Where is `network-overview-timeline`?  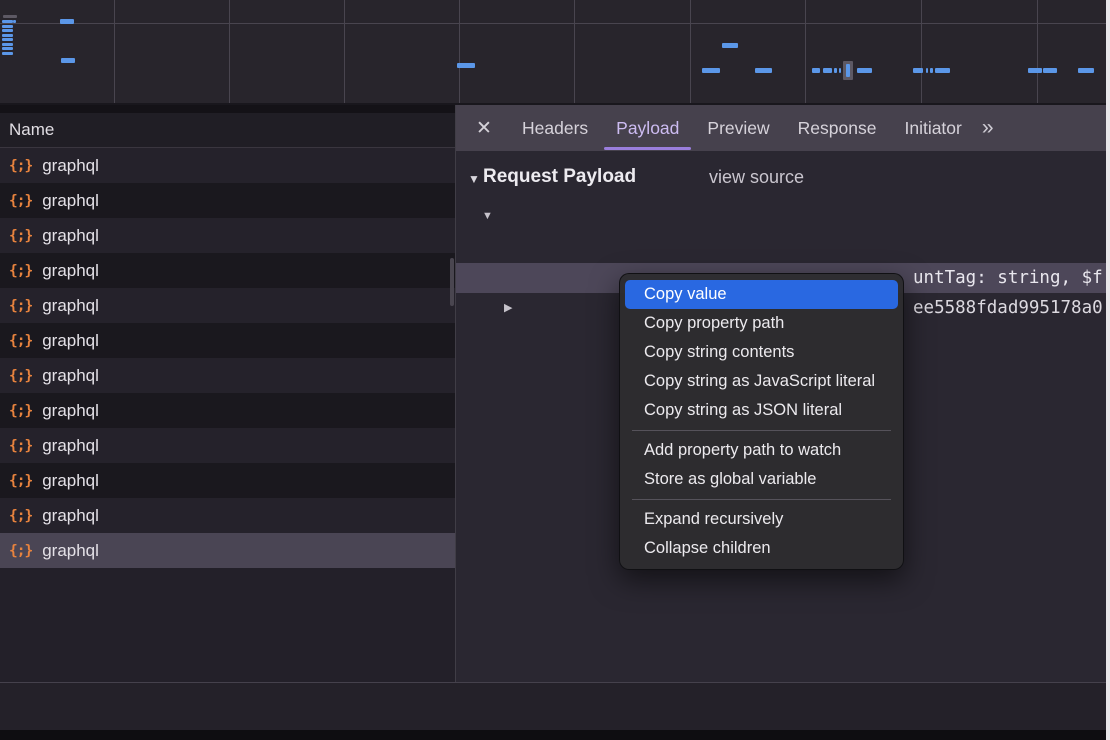
network-overview-timeline is located at coordinates (553, 52).